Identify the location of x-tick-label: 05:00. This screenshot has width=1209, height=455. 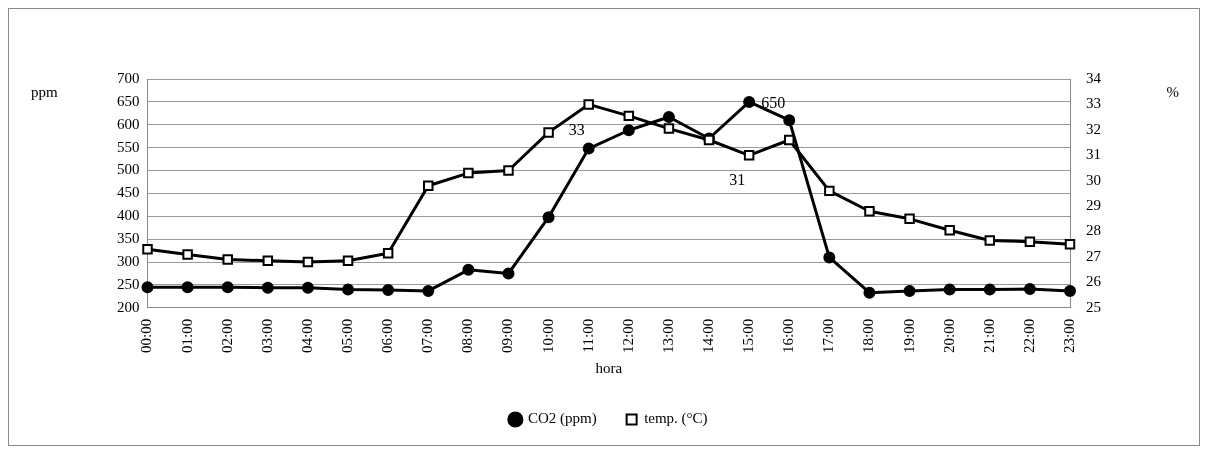
(346, 335).